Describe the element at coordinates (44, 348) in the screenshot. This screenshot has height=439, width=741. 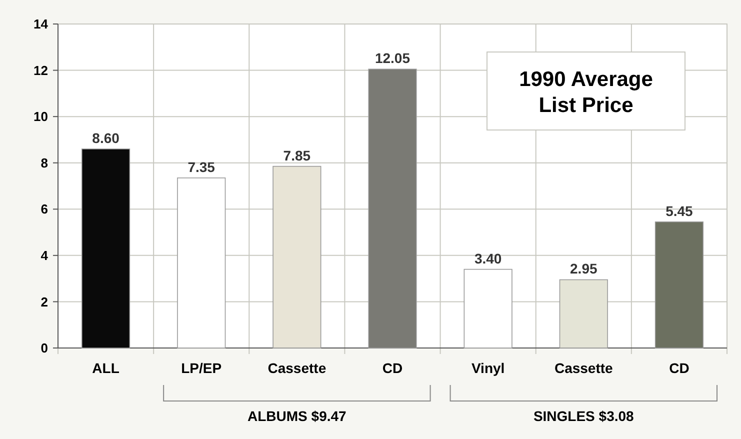
I see `y-tick-label: 0` at that location.